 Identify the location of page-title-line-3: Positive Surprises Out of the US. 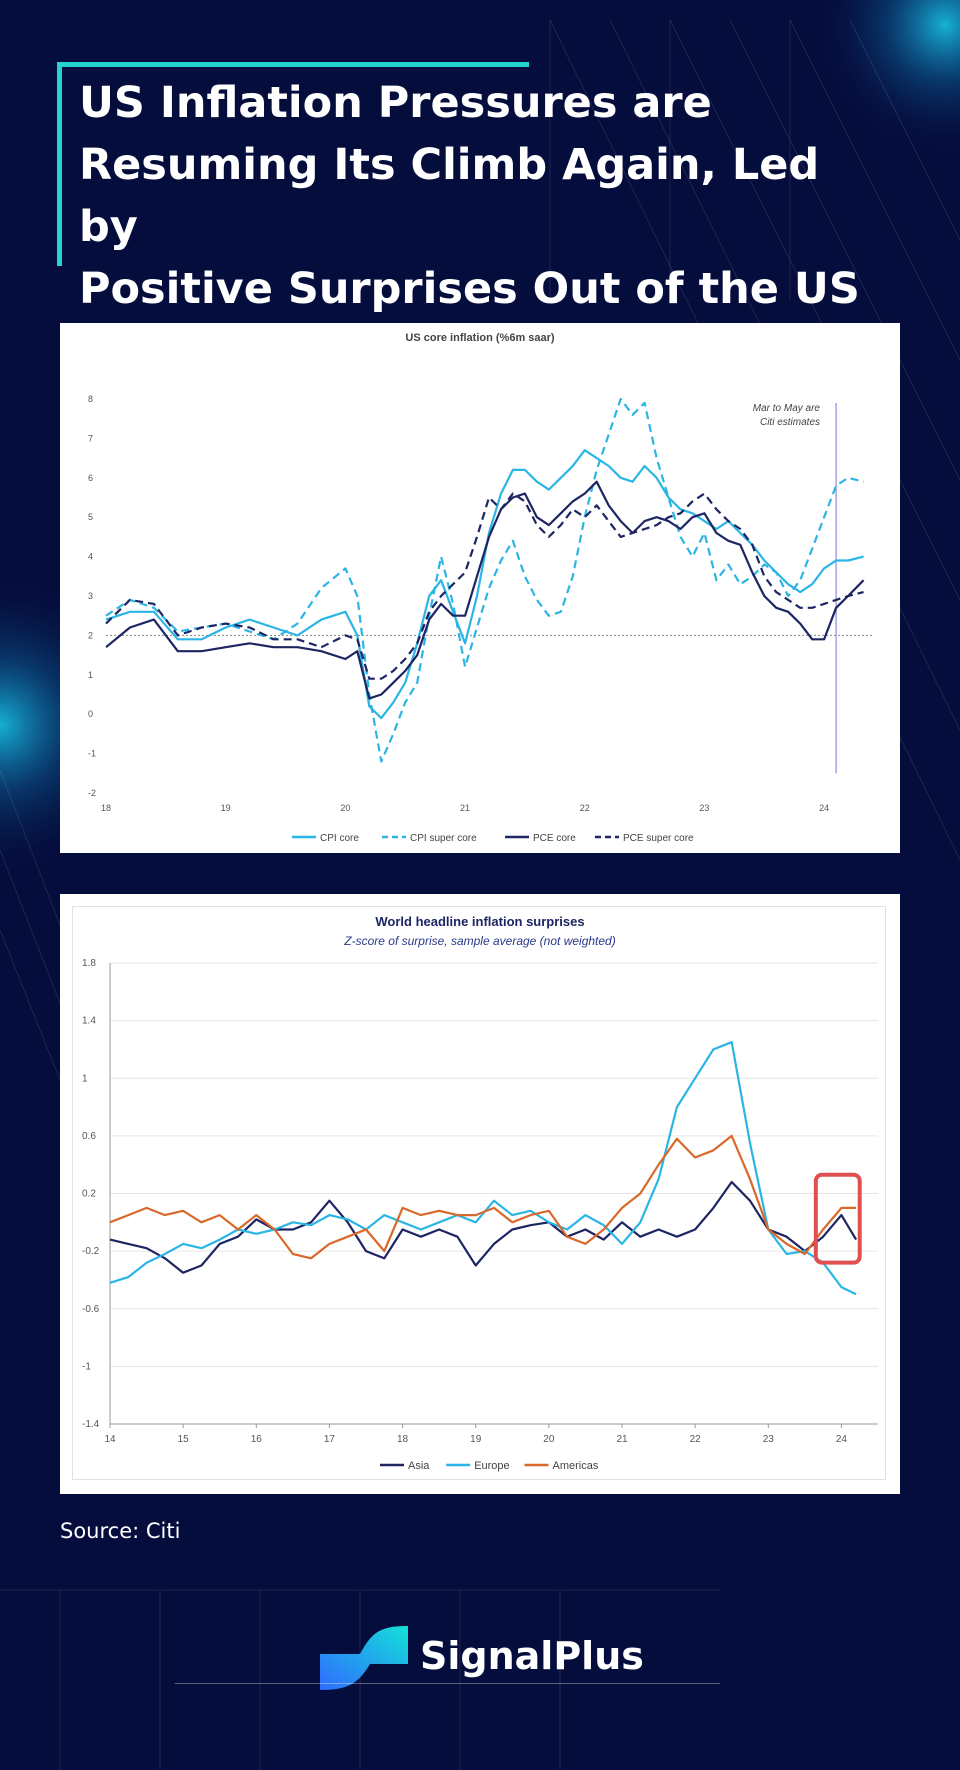
(469, 289).